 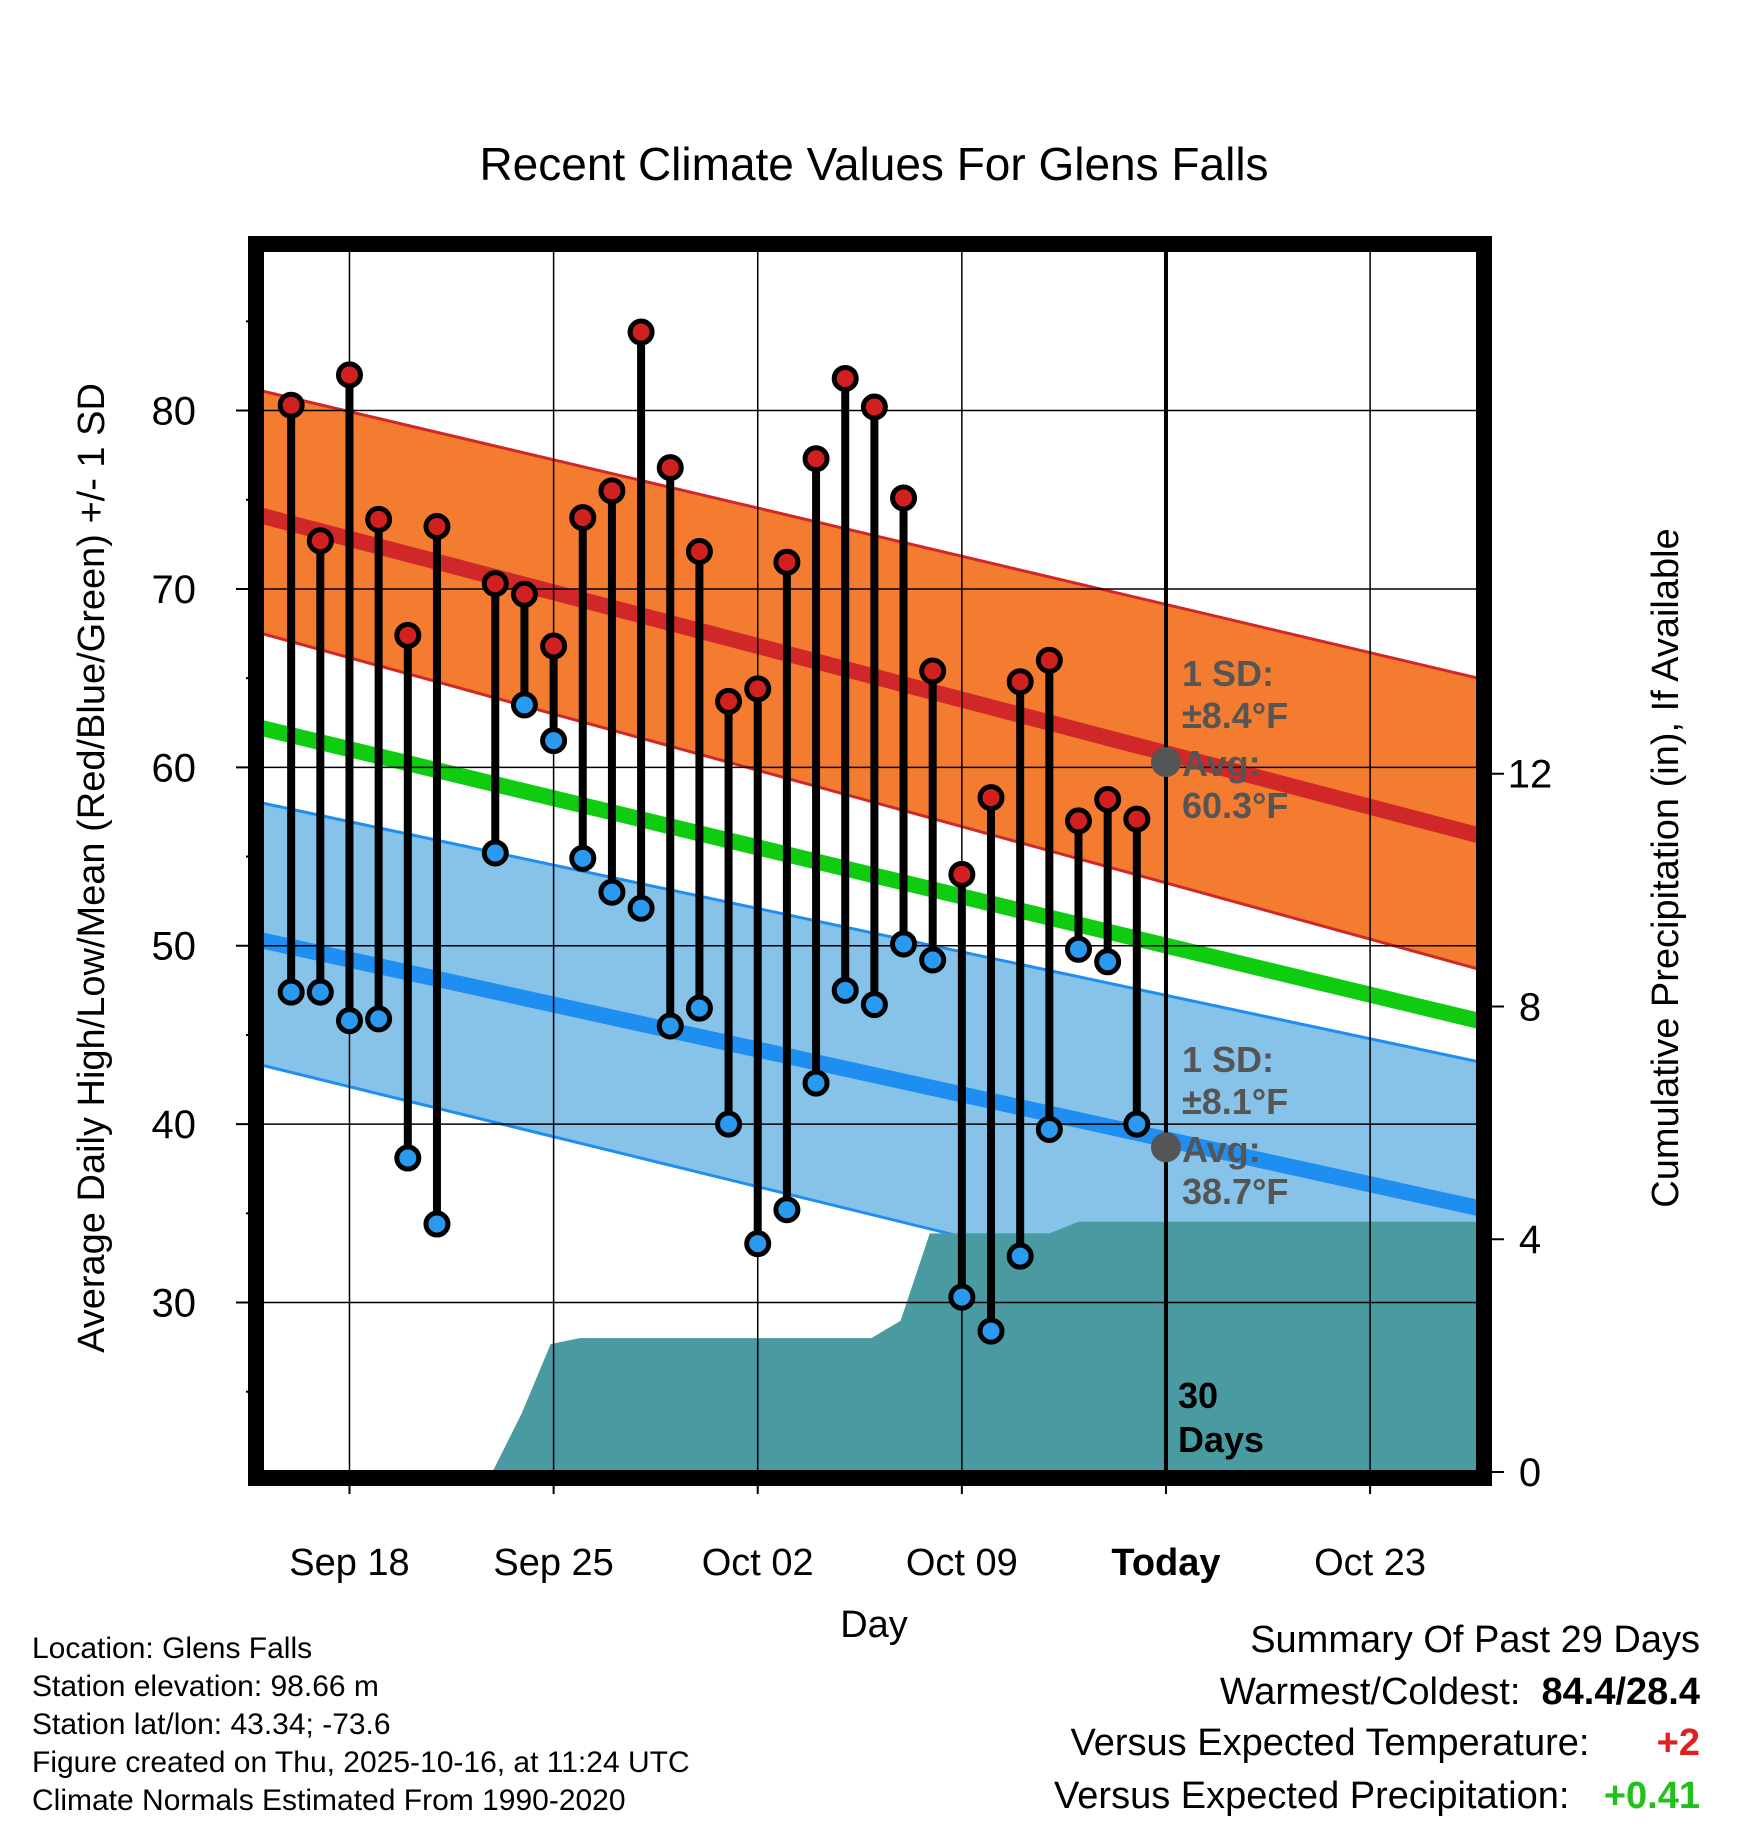 What do you see at coordinates (349, 1563) in the screenshot?
I see `x-tick-label: Sep 18` at bounding box center [349, 1563].